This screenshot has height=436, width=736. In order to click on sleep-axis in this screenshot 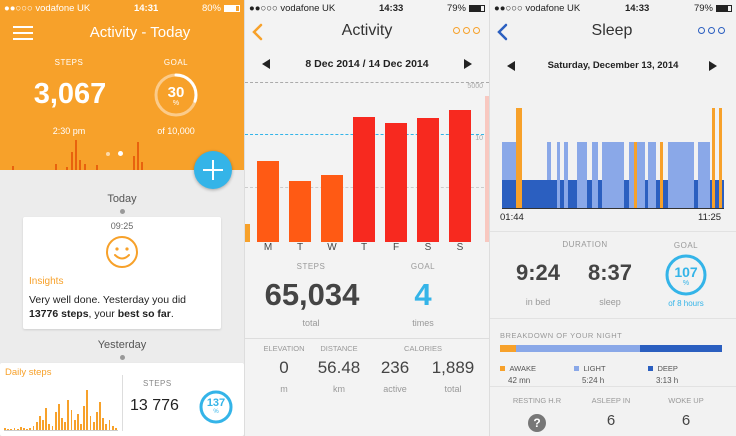, I will do `click(613, 208)`.